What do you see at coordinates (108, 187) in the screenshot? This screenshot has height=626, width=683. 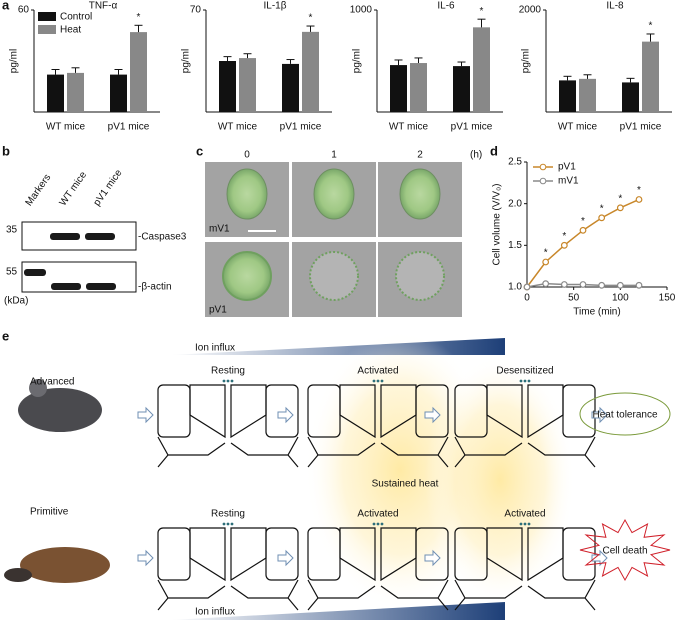 I see `lane-label: pV1 mice` at bounding box center [108, 187].